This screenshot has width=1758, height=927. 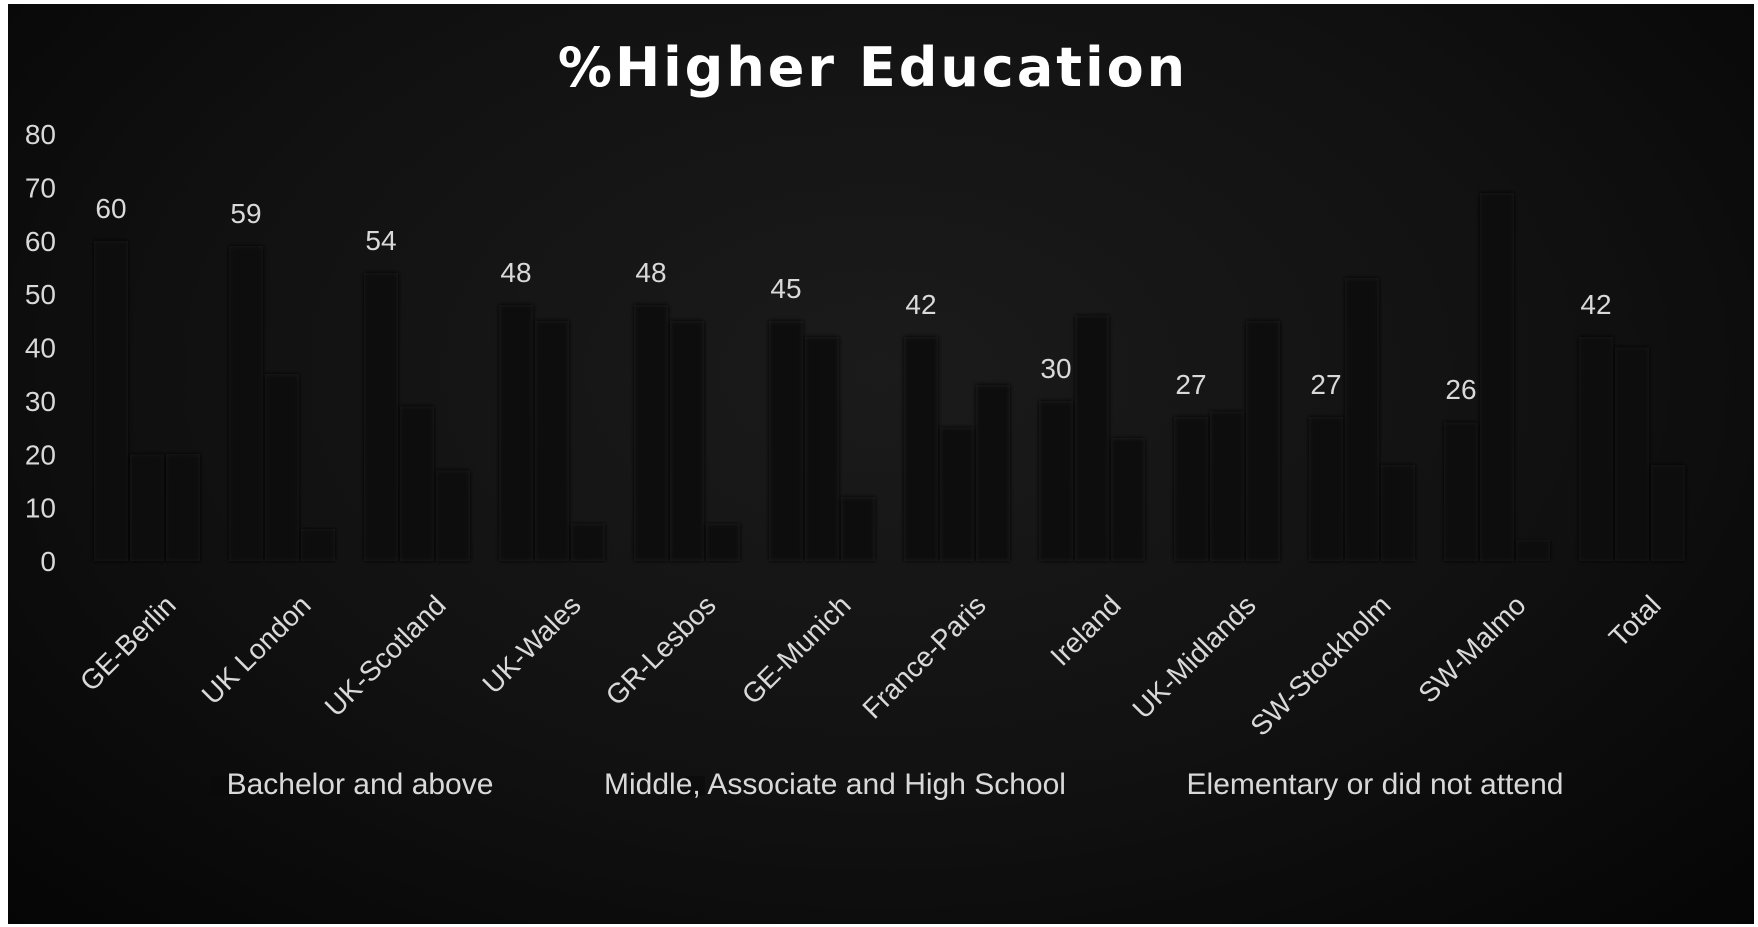 I want to click on x-category-label: UK London, so click(x=256, y=649).